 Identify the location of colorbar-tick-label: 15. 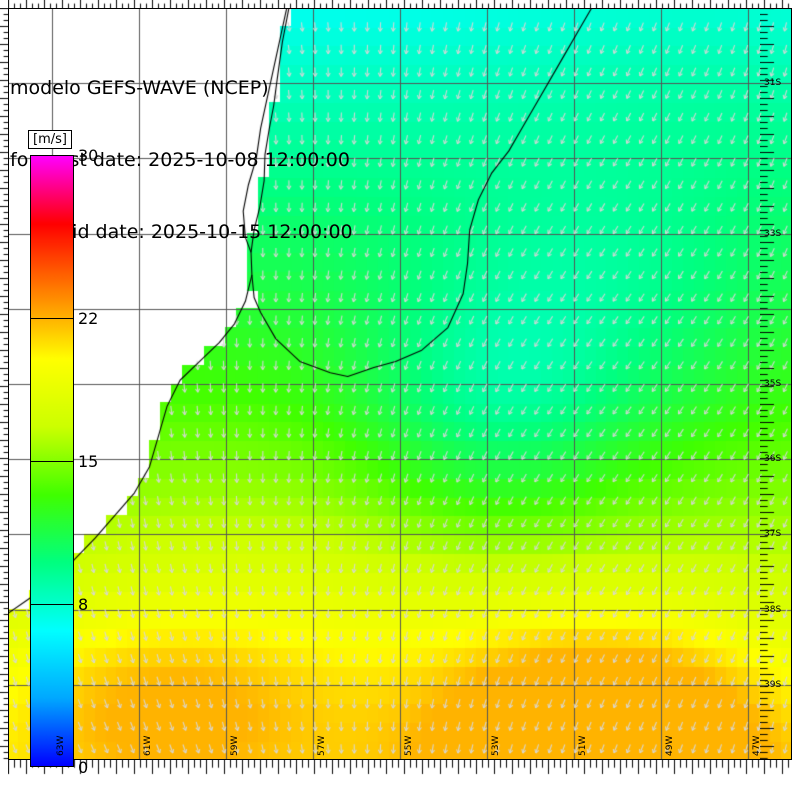
(88, 461).